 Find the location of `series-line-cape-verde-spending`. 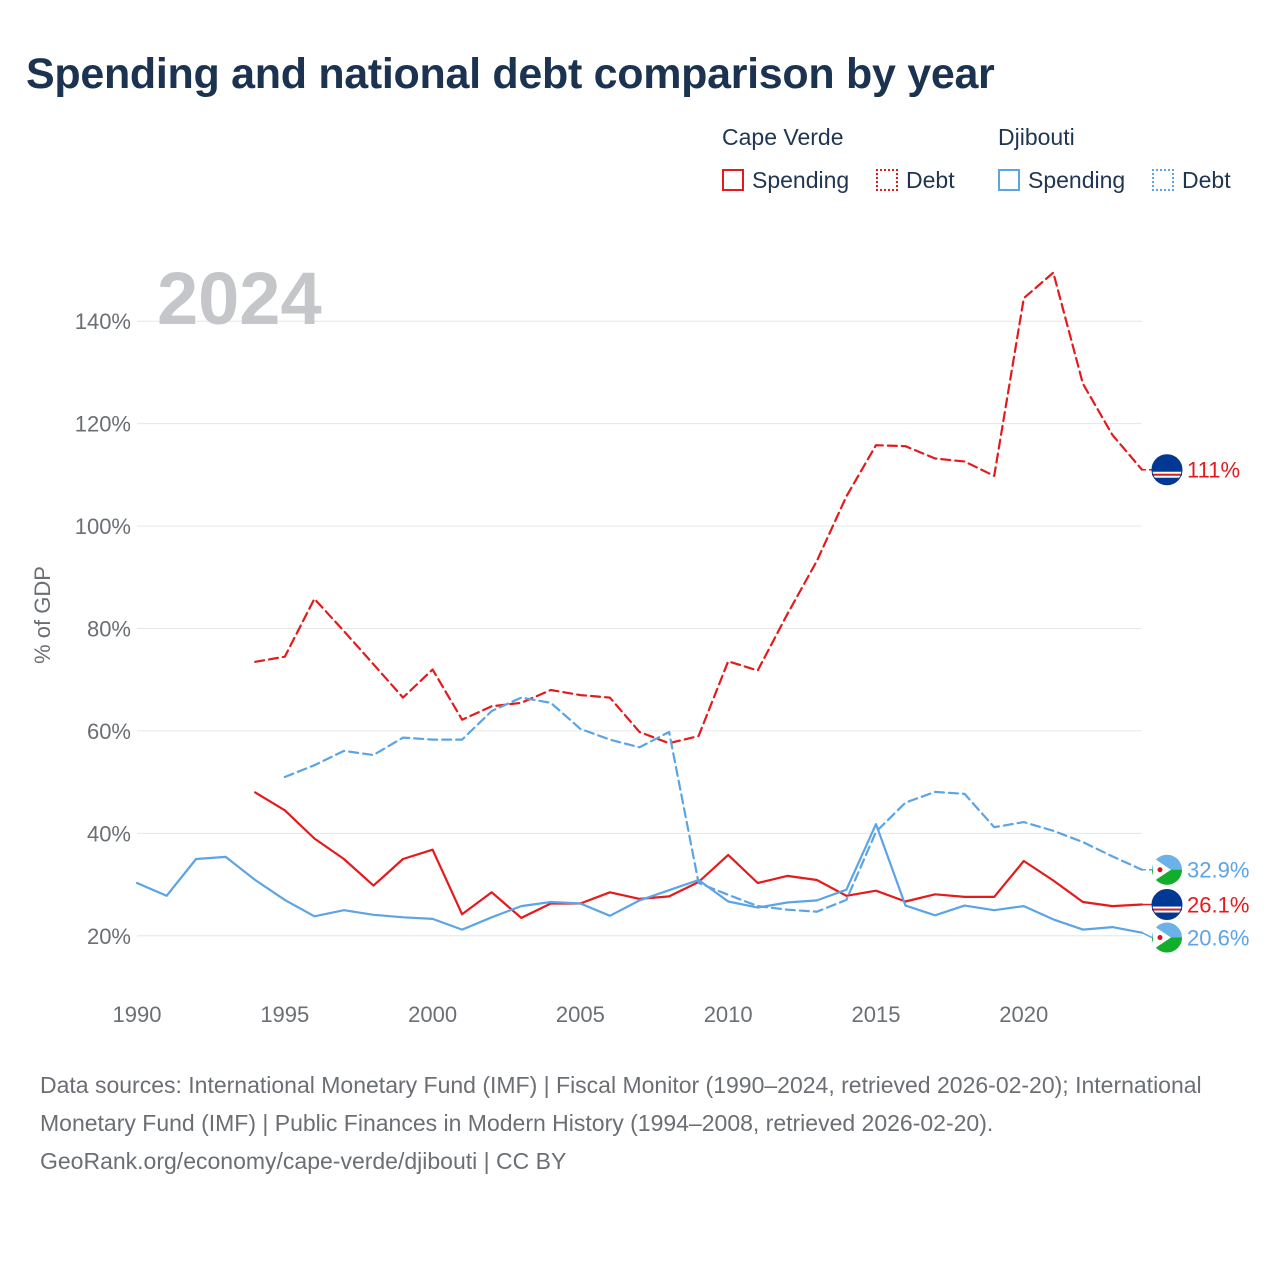

series-line-cape-verde-spending is located at coordinates (699, 855).